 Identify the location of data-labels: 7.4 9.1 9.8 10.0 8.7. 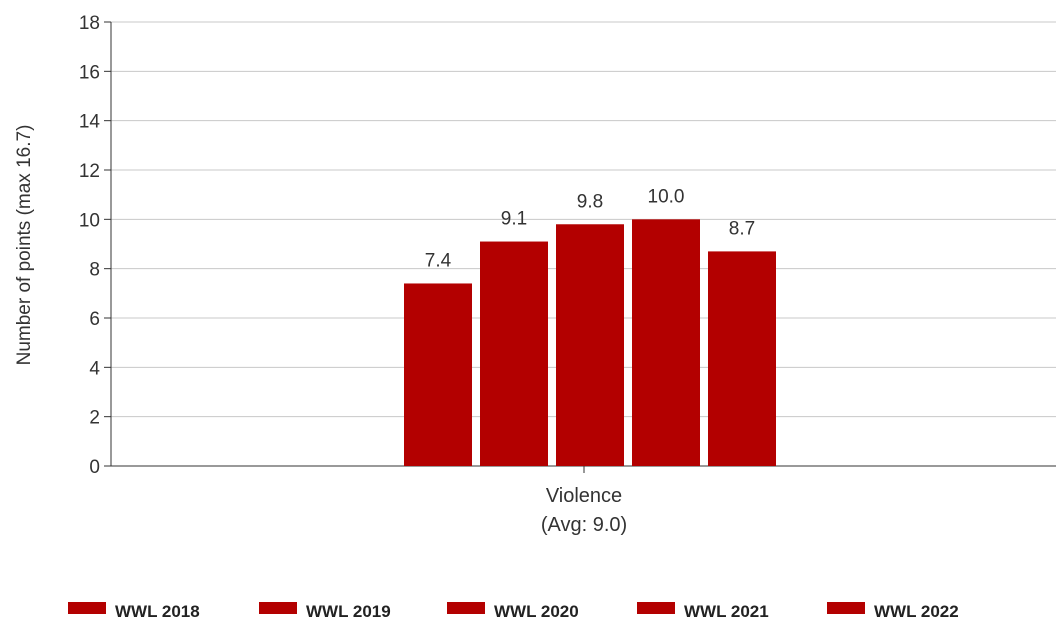
(590, 228).